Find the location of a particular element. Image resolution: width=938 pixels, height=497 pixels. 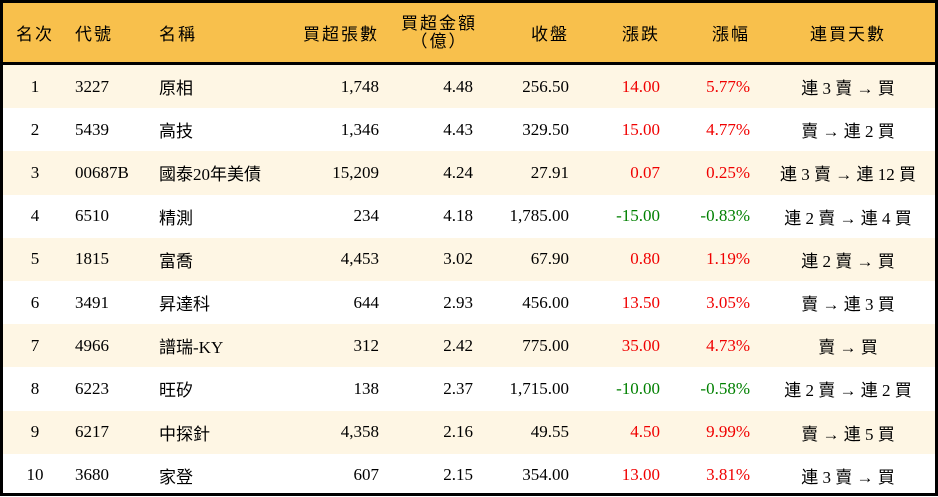

cell-pct: 3.05% is located at coordinates (728, 302).